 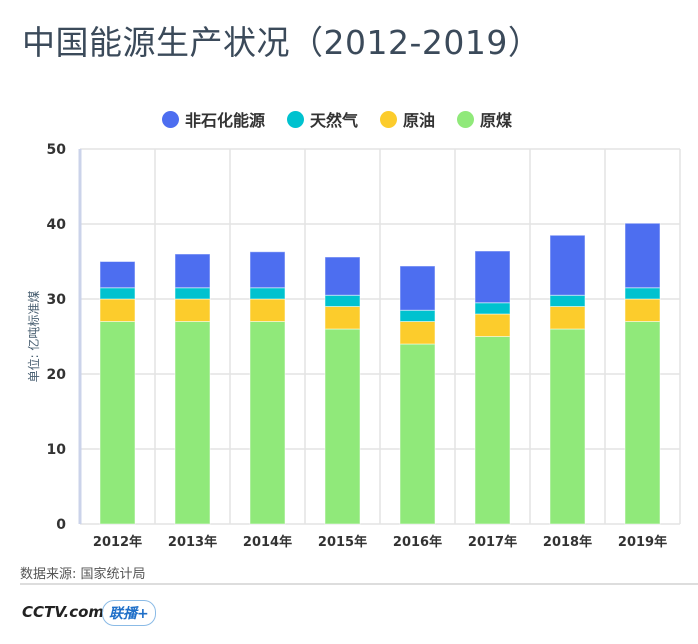 I want to click on cctv-logo: CCTV.com, so click(x=63, y=612).